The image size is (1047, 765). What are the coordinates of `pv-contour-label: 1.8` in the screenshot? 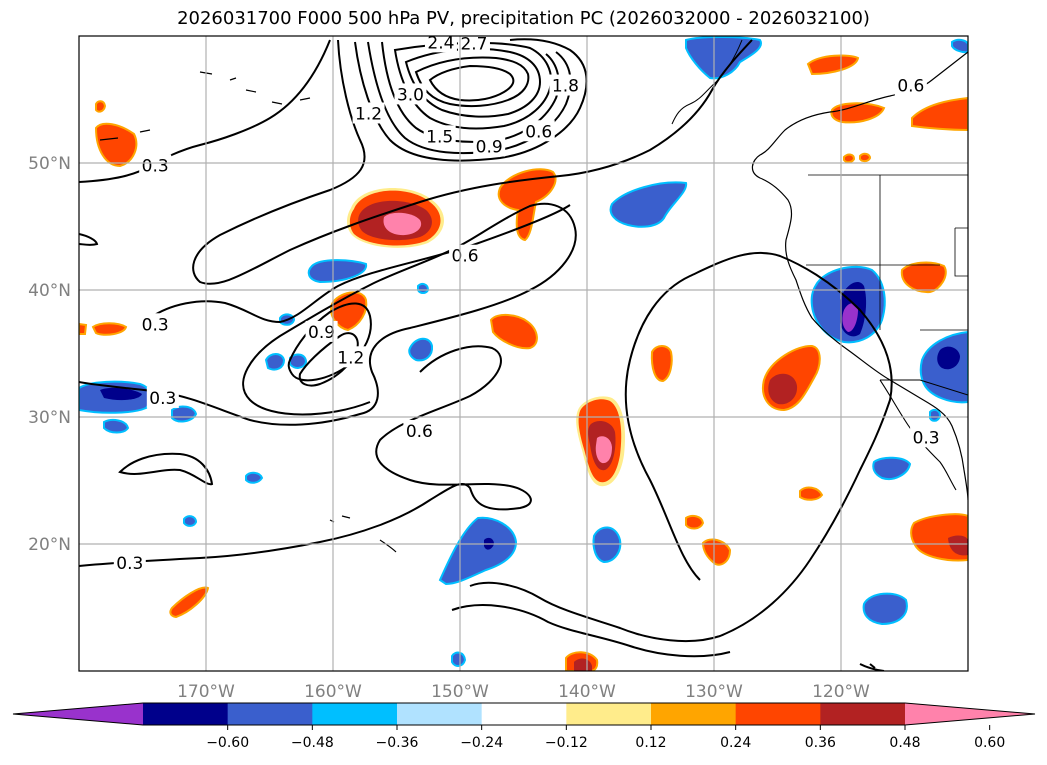 It's located at (565, 85).